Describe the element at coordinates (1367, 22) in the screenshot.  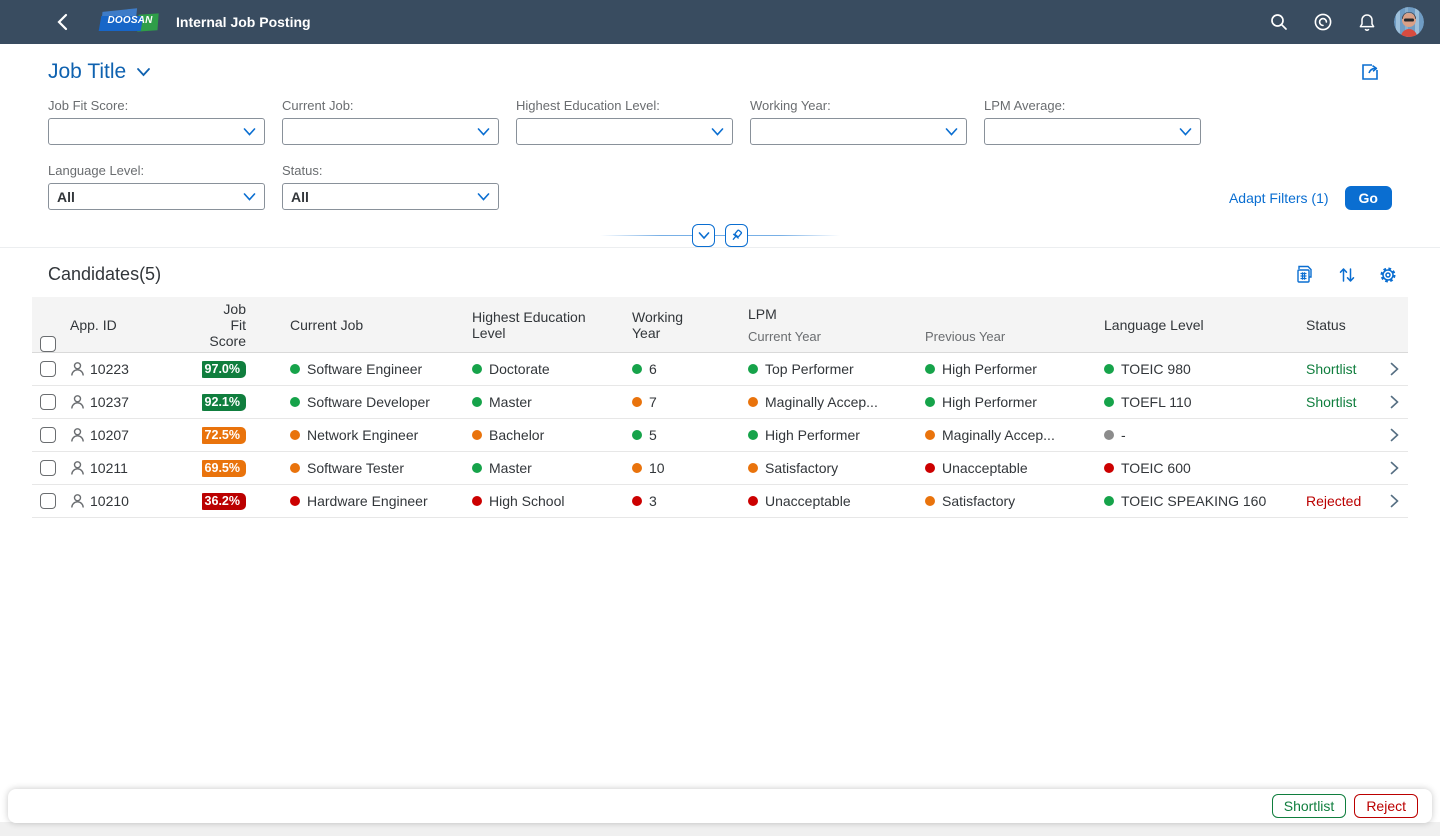
I see `notifications-bell-icon` at that location.